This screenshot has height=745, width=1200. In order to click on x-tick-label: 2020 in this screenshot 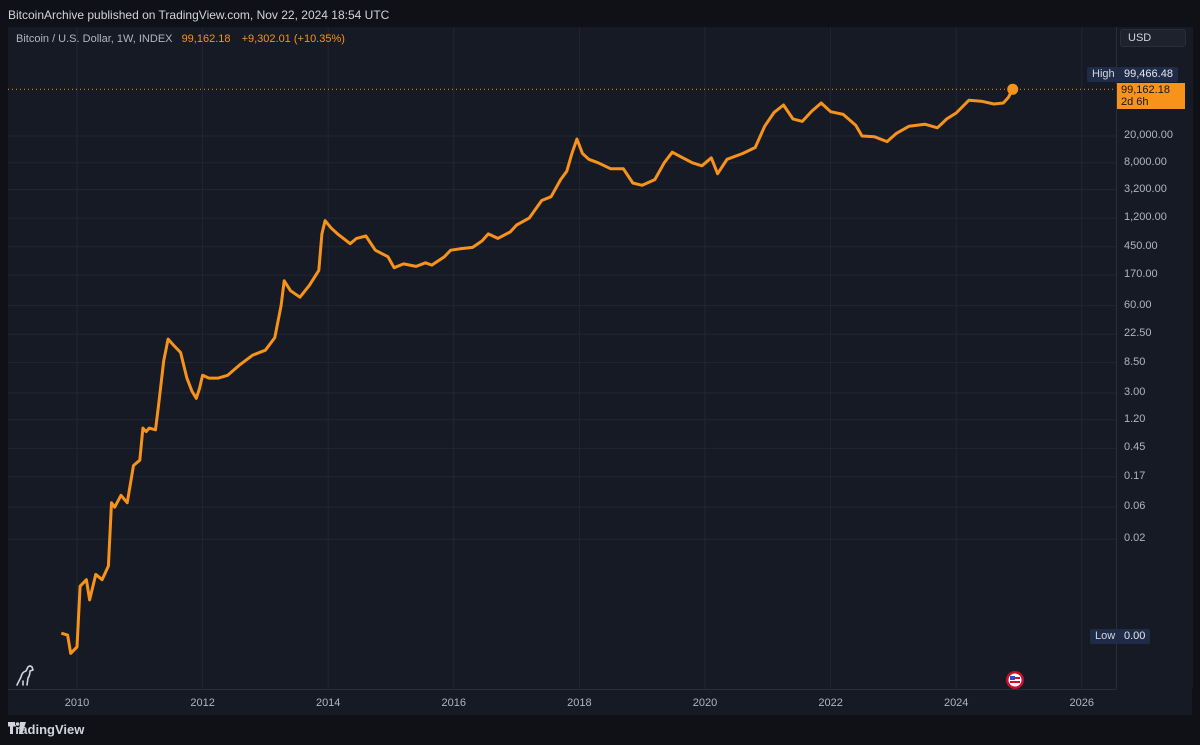, I will do `click(705, 703)`.